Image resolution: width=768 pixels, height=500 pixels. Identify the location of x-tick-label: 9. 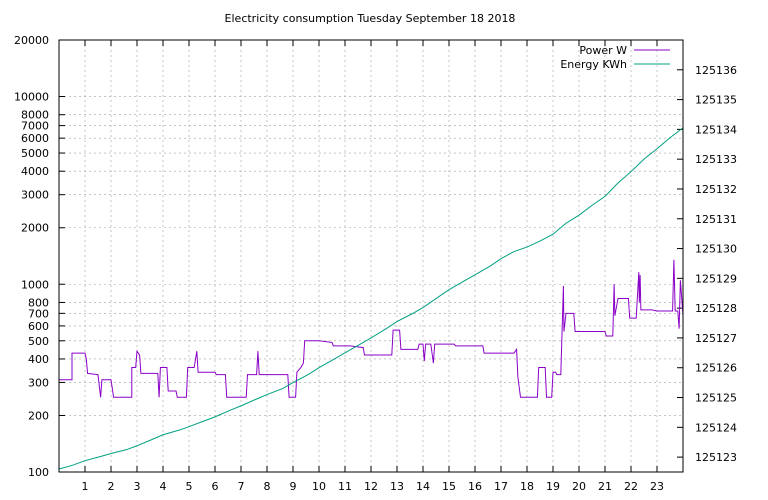
(293, 486).